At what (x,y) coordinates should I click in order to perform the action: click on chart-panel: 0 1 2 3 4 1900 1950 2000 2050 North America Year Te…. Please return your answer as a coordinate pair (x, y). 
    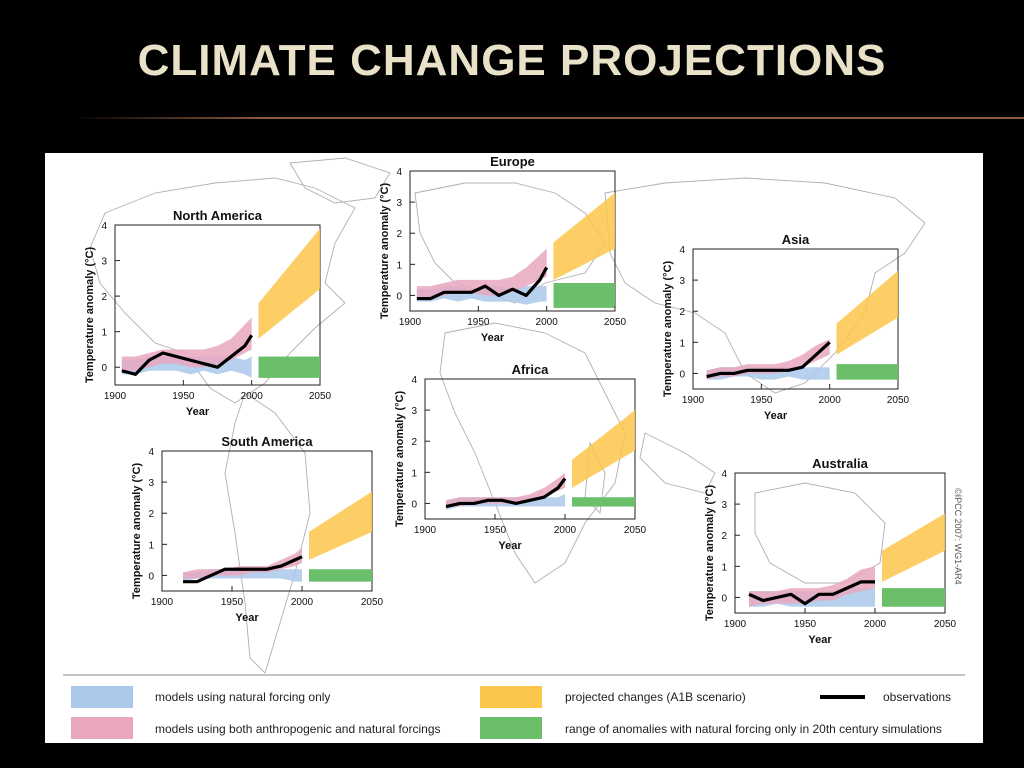
    Looking at the image, I should click on (208, 313).